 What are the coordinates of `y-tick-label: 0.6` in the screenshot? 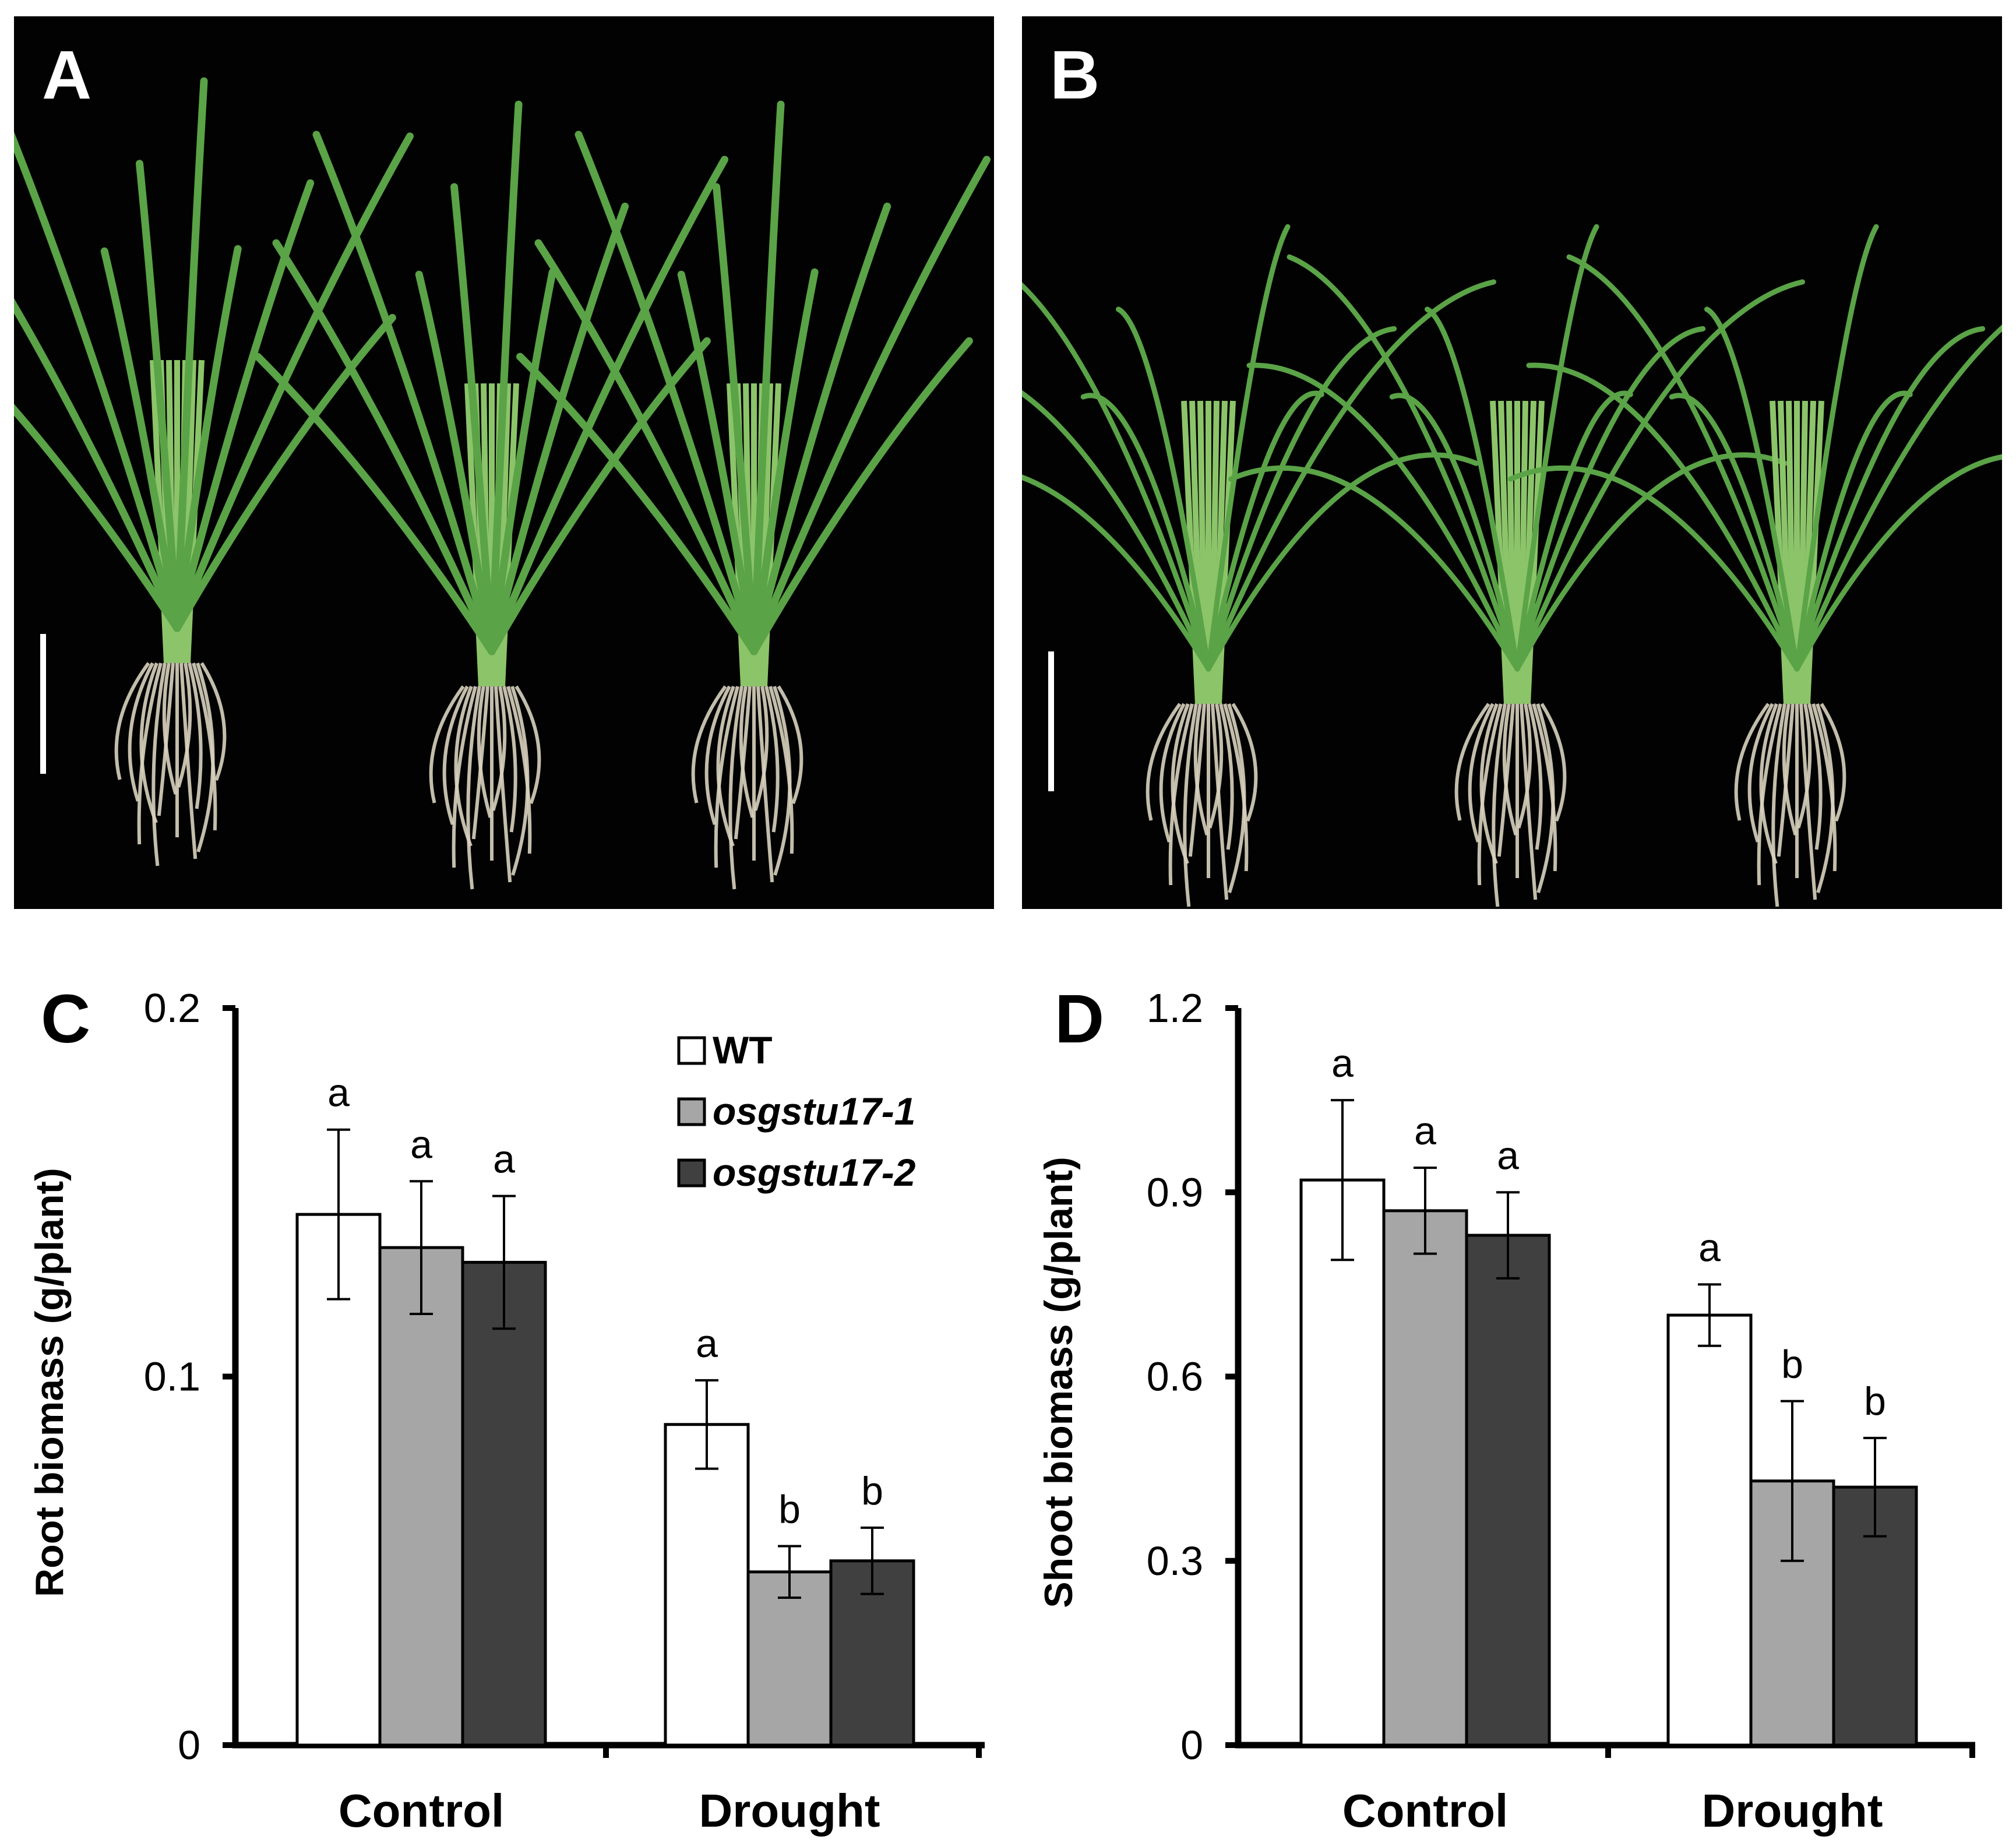 It's located at (1175, 1377).